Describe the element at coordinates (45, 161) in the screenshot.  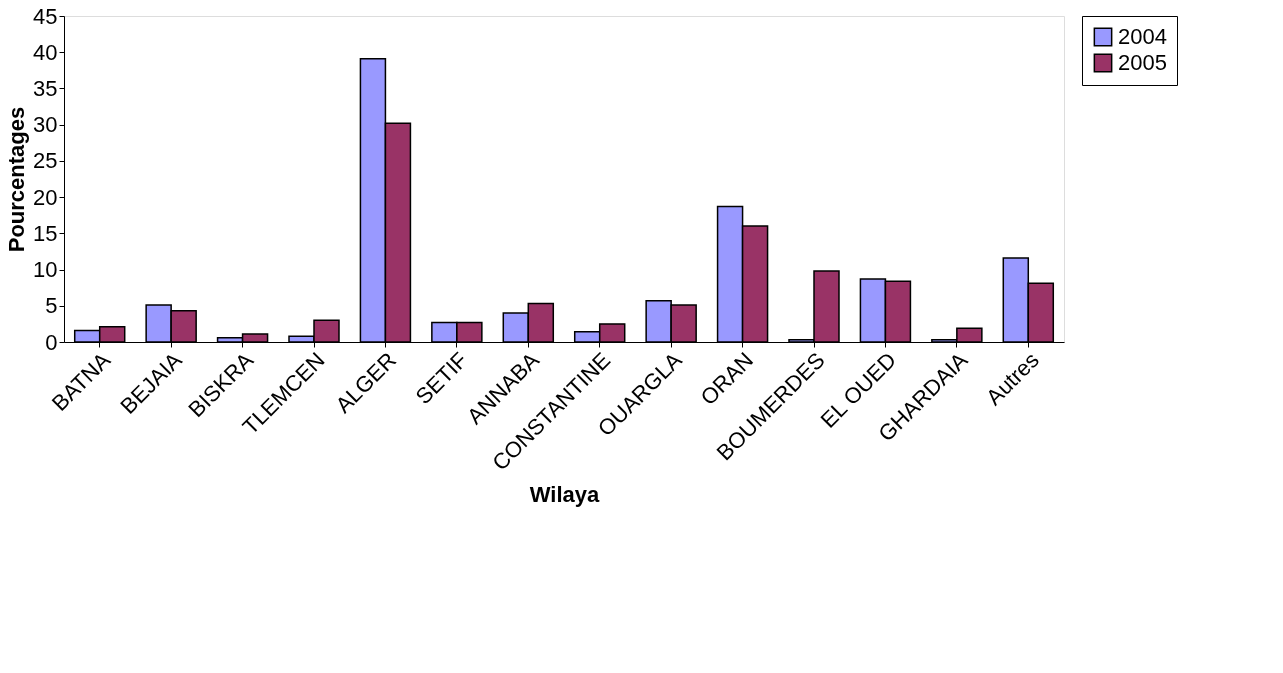
I see `y-tick-label: 25` at that location.